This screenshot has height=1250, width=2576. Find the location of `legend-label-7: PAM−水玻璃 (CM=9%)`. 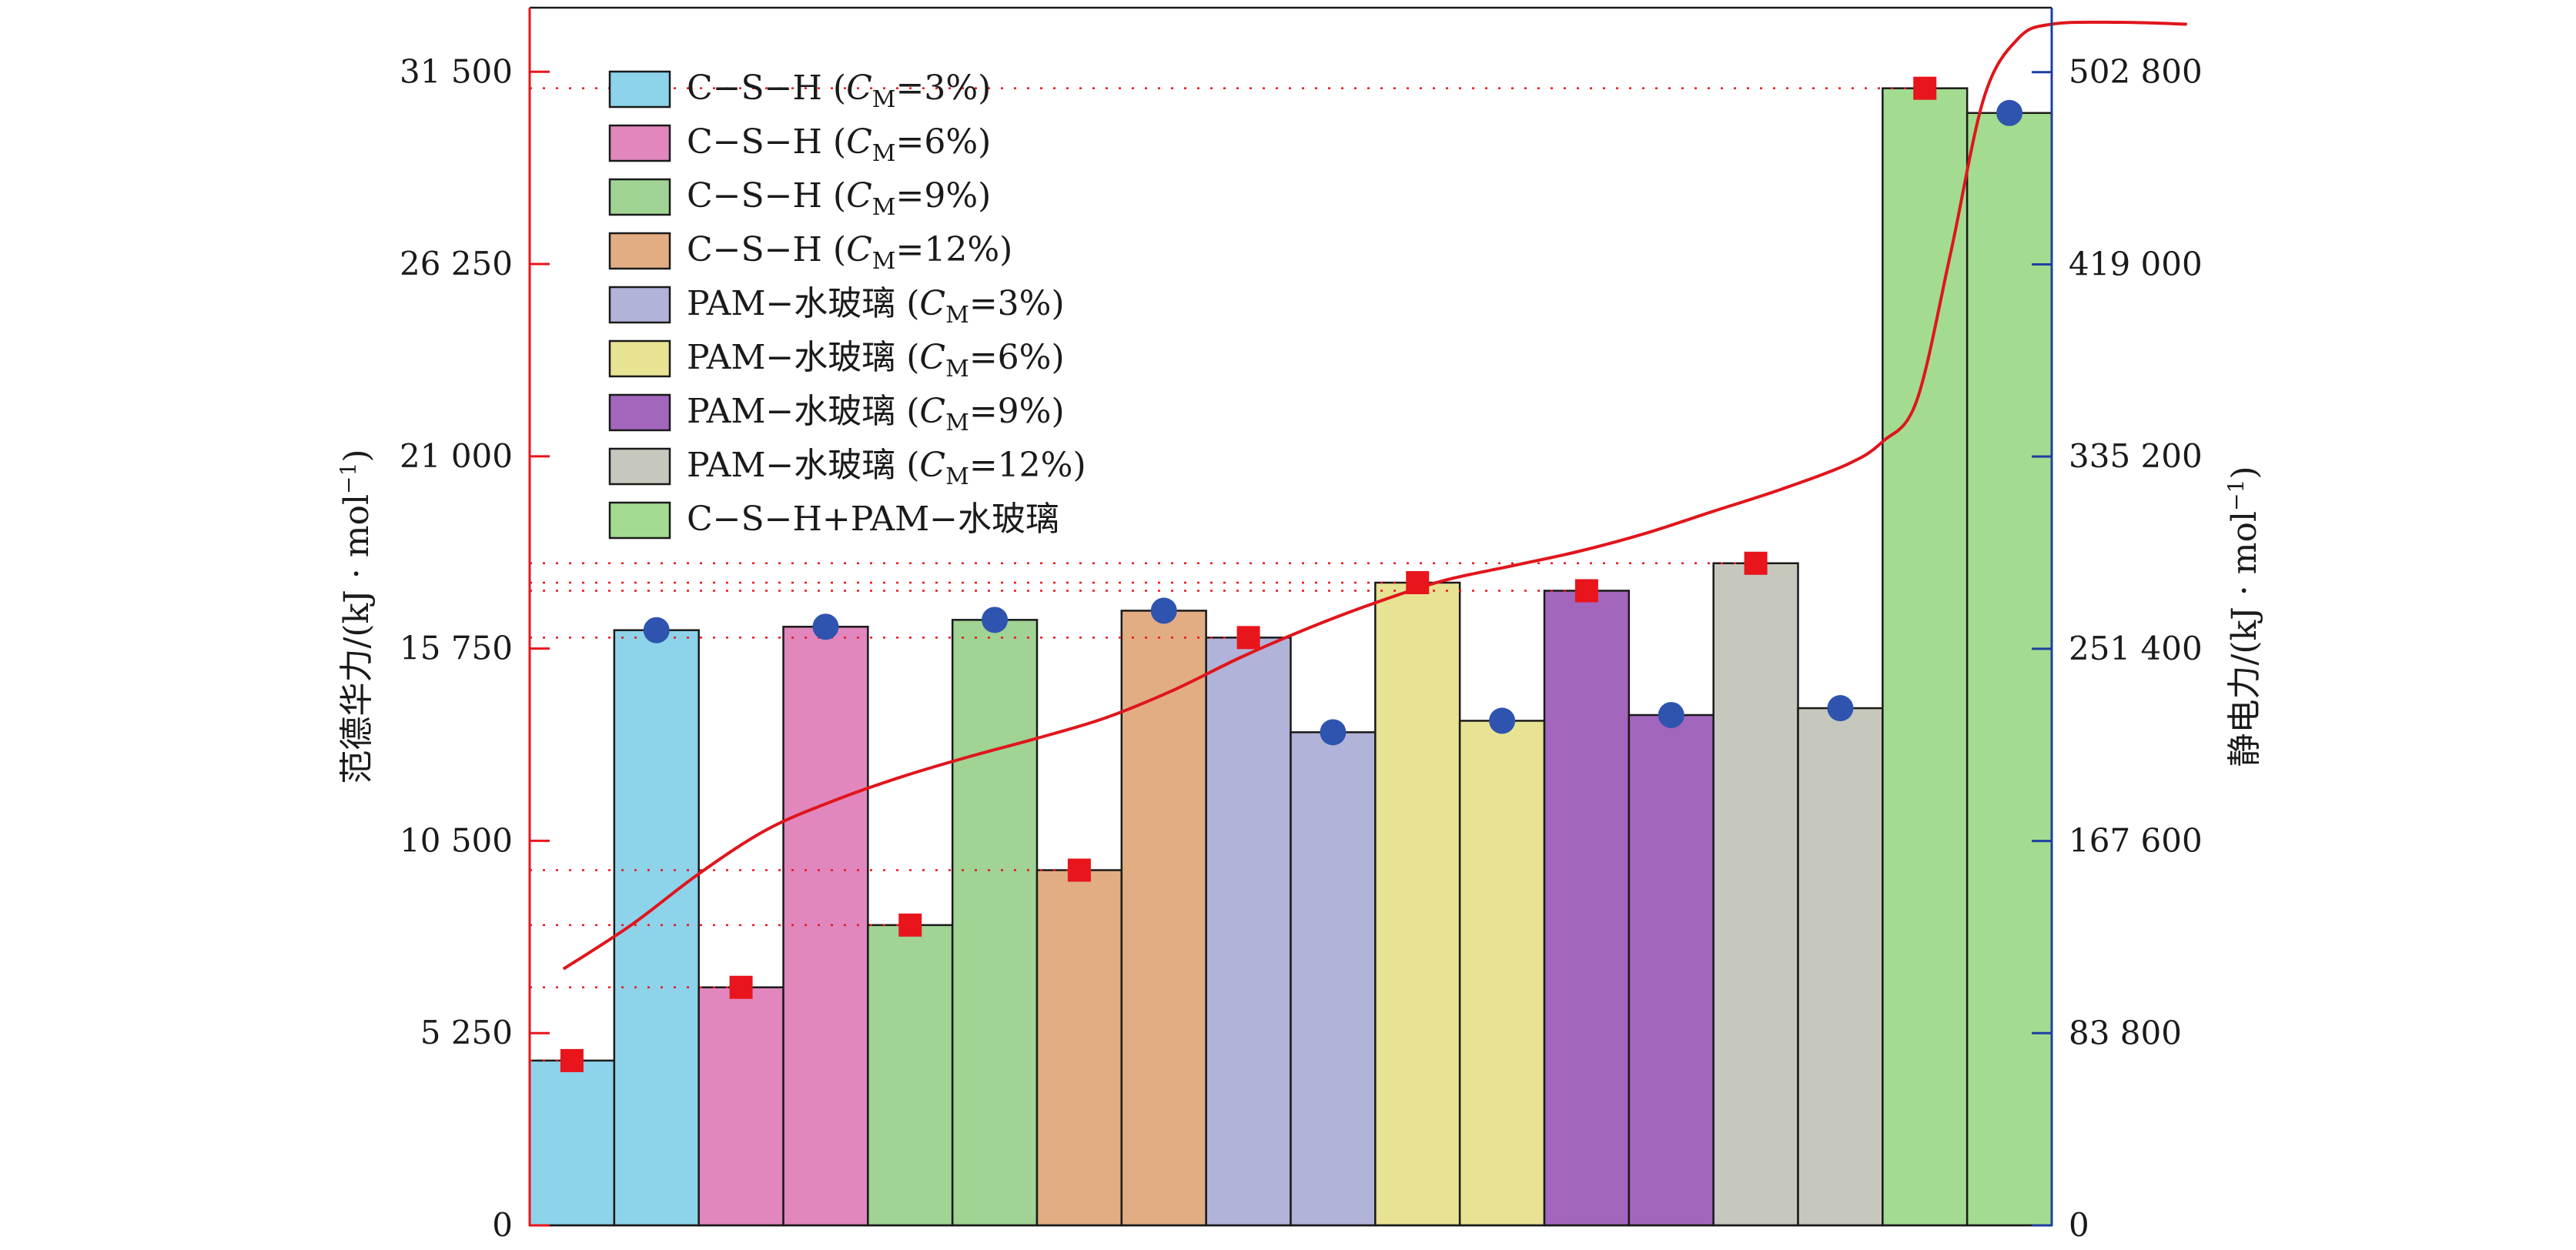

legend-label-7: PAM−水玻璃 (CM=9%) is located at coordinates (876, 414).